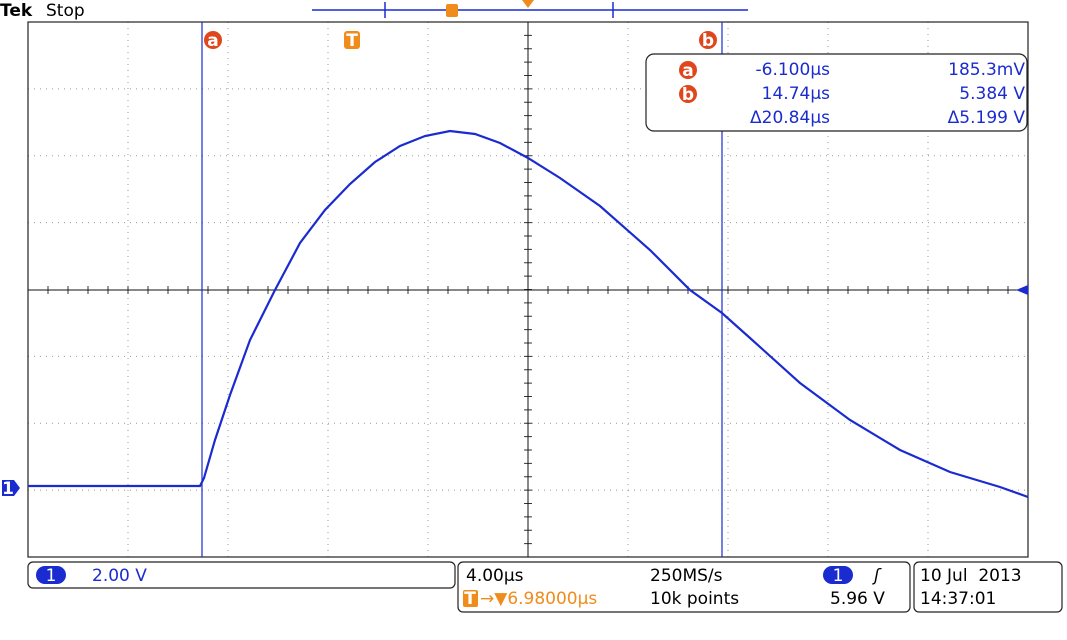  I want to click on trigger-pos-badge, so click(470, 598).